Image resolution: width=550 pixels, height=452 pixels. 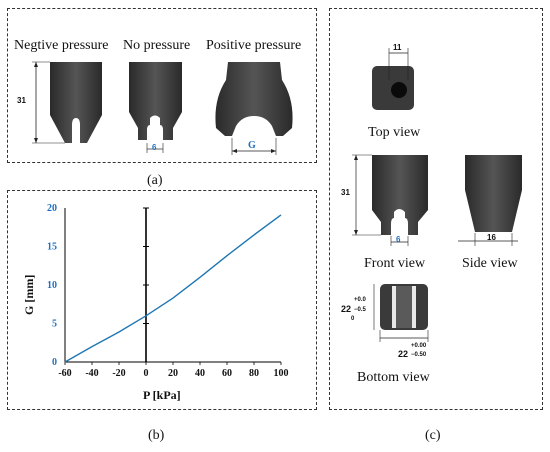 I want to click on dim-31-front: 31, so click(x=345, y=192).